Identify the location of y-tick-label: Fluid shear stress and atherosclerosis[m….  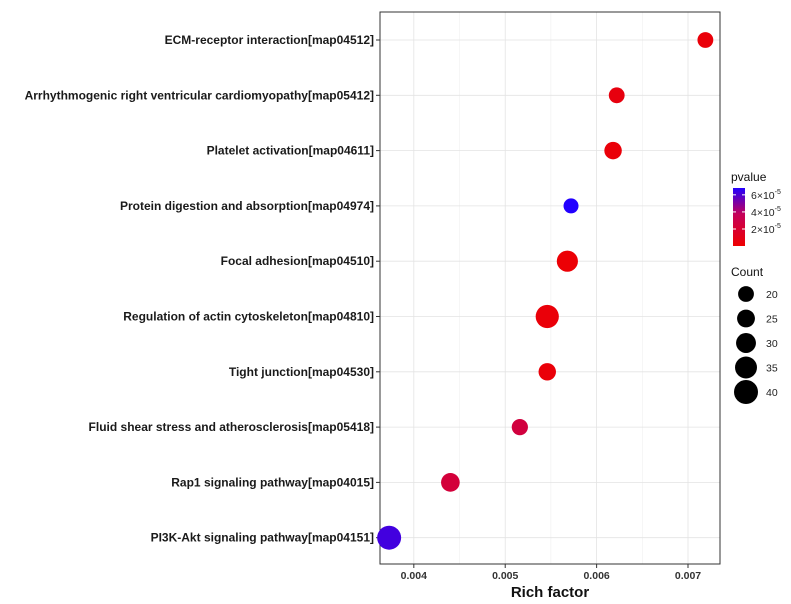
(231, 427).